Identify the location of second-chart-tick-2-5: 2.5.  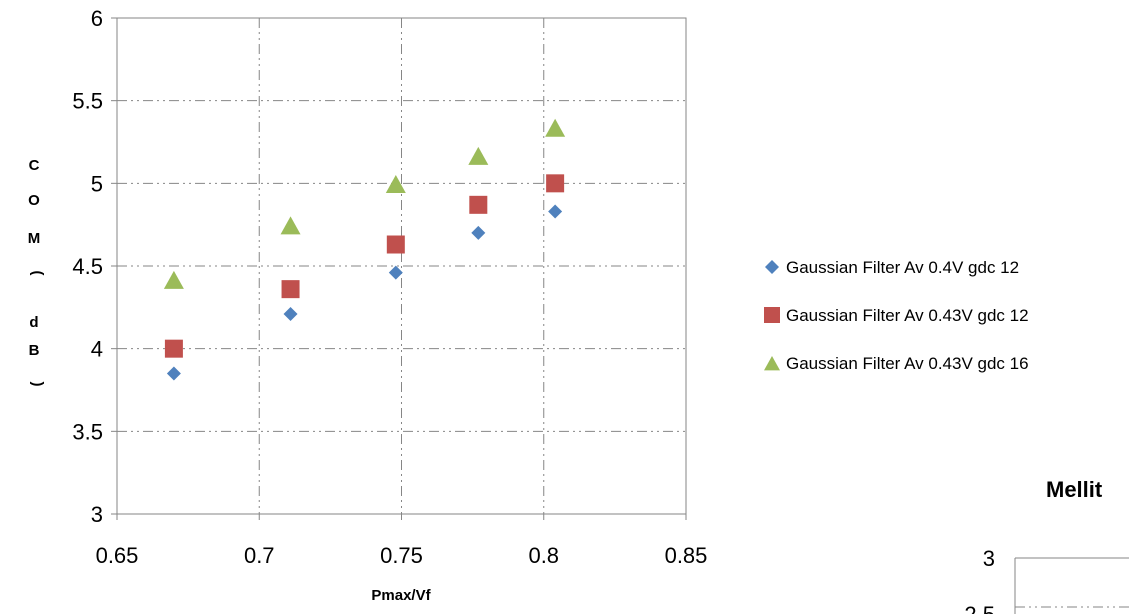
(979, 608).